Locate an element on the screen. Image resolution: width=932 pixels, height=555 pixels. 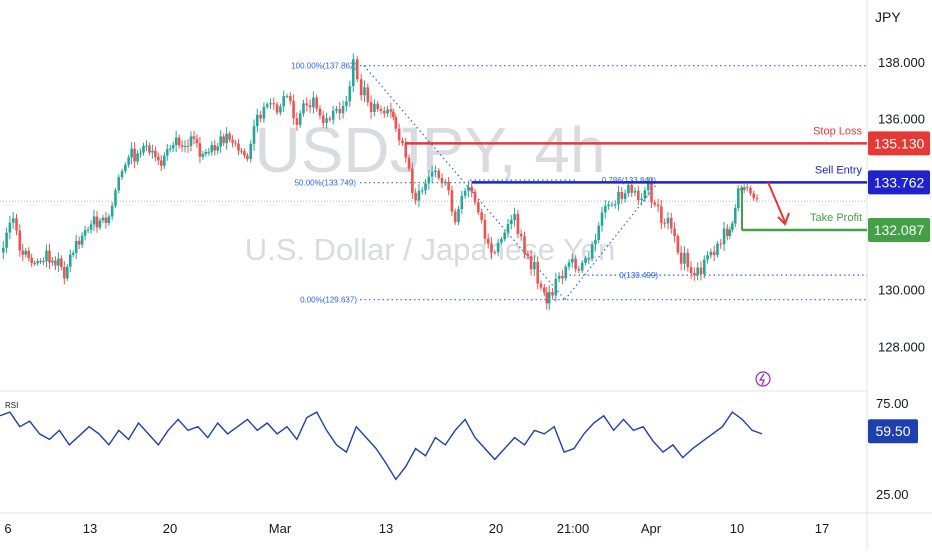
level-name: Sell Entry is located at coordinates (839, 170).